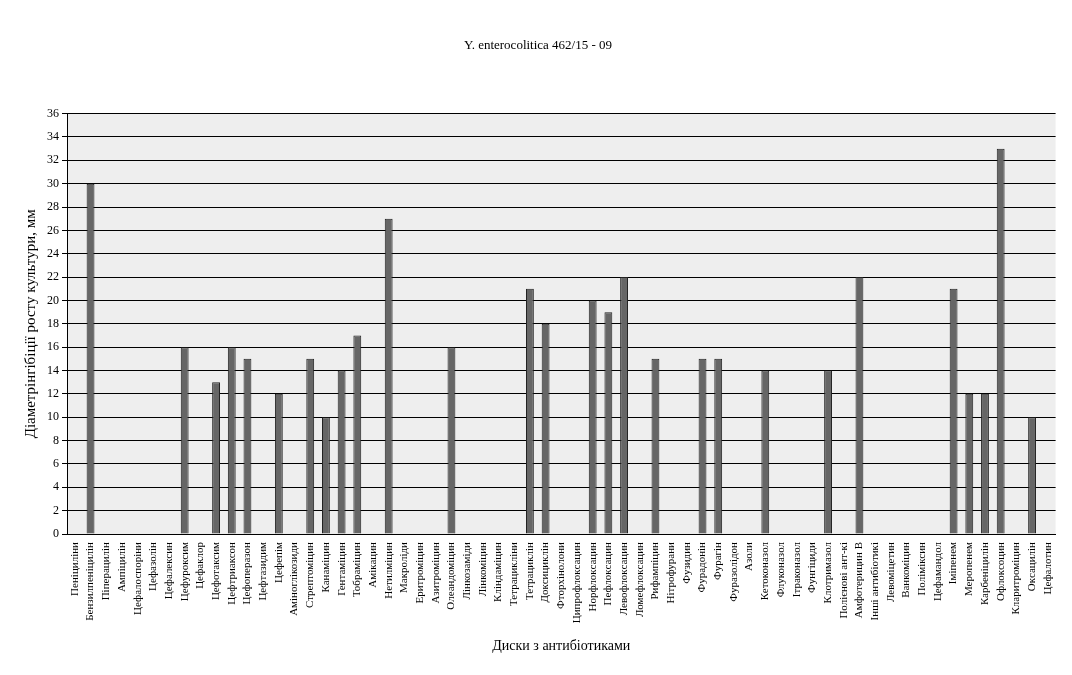 This screenshot has width=1072, height=675. Describe the element at coordinates (921, 568) in the screenshot. I see `x-tick-label: Поліміксин` at that location.